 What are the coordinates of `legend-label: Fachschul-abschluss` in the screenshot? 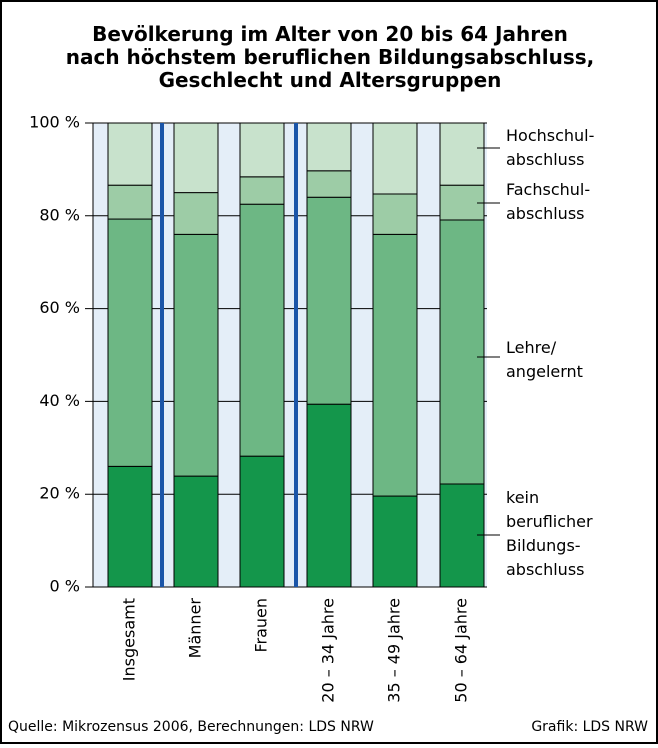 It's located at (548, 201).